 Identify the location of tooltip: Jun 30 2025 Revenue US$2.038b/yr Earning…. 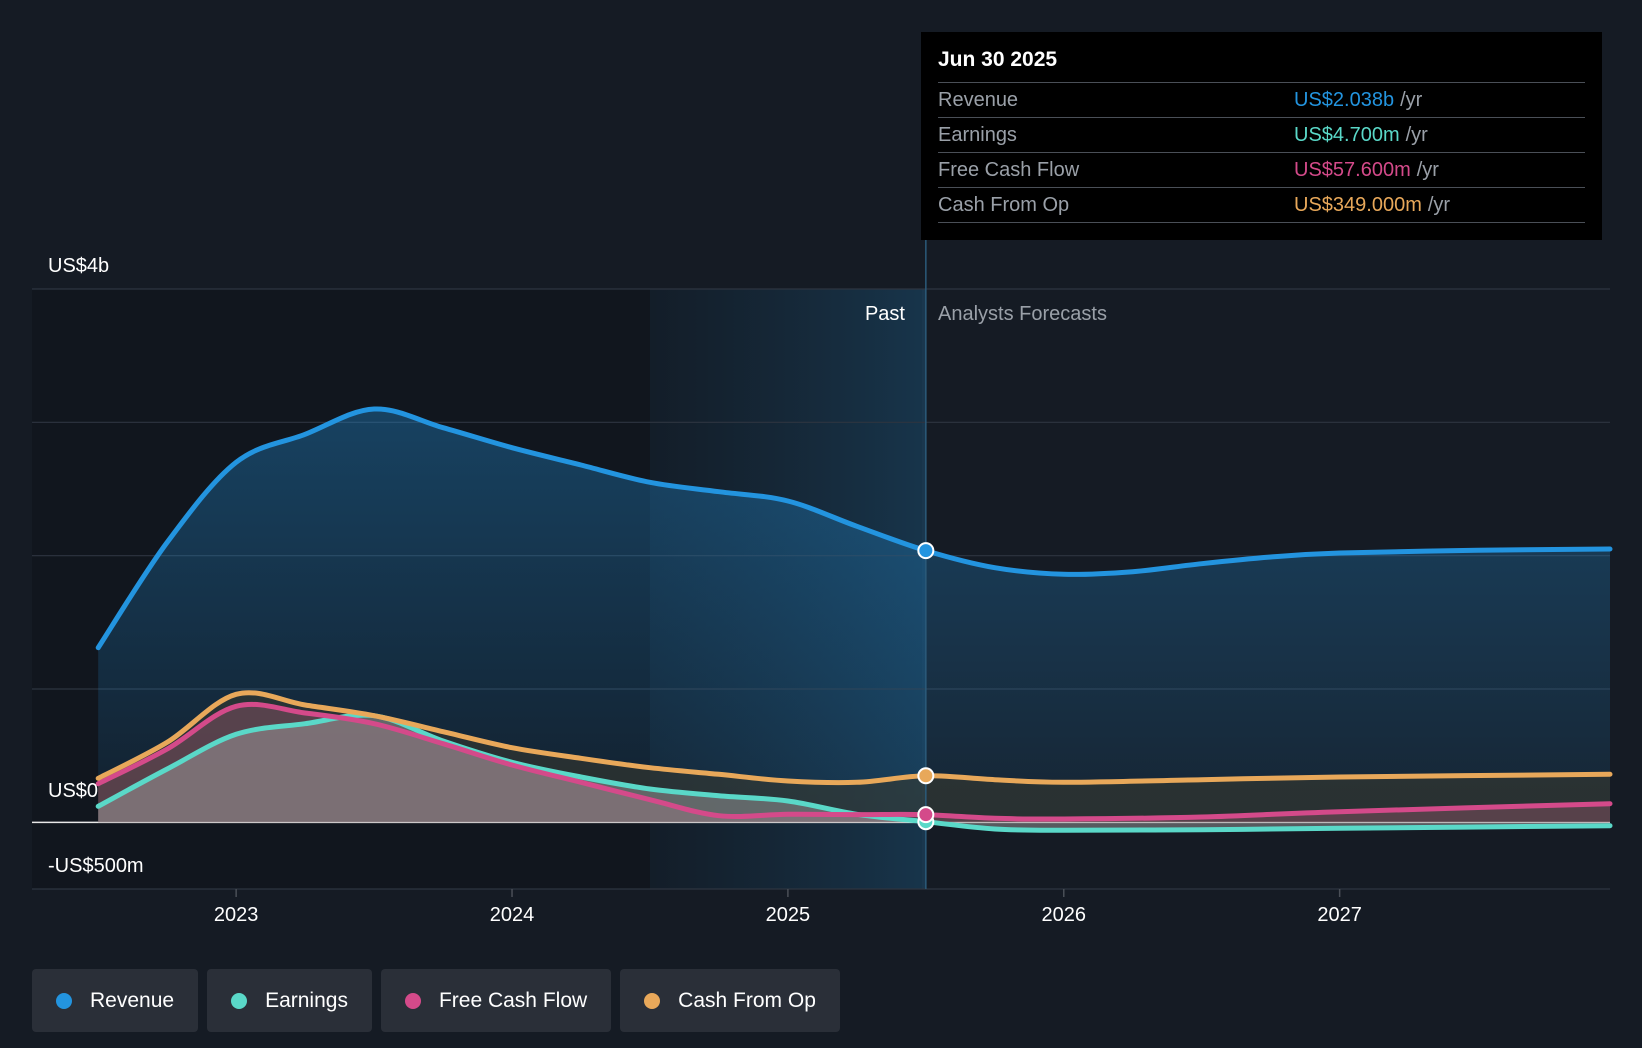
(1261, 136).